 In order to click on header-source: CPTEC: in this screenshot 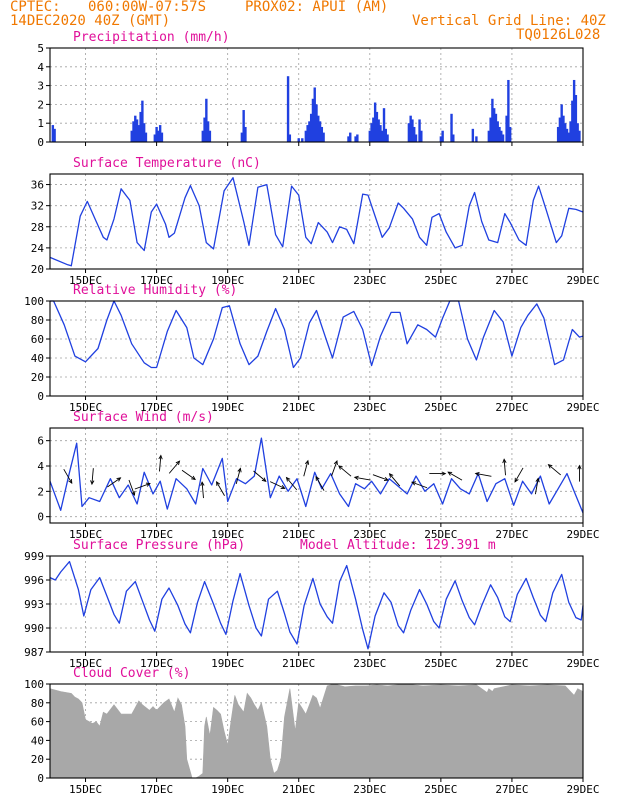, I will do `click(35, 7)`.